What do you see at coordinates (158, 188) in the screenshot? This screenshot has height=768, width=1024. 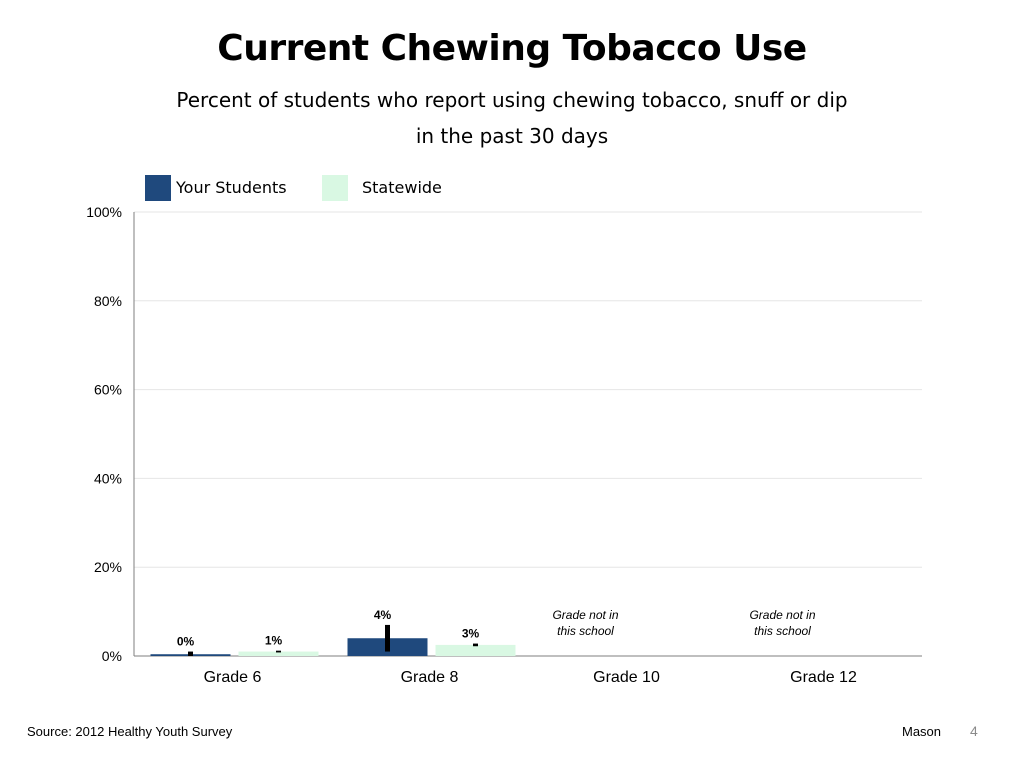 I see `legend-swatch-your-students` at bounding box center [158, 188].